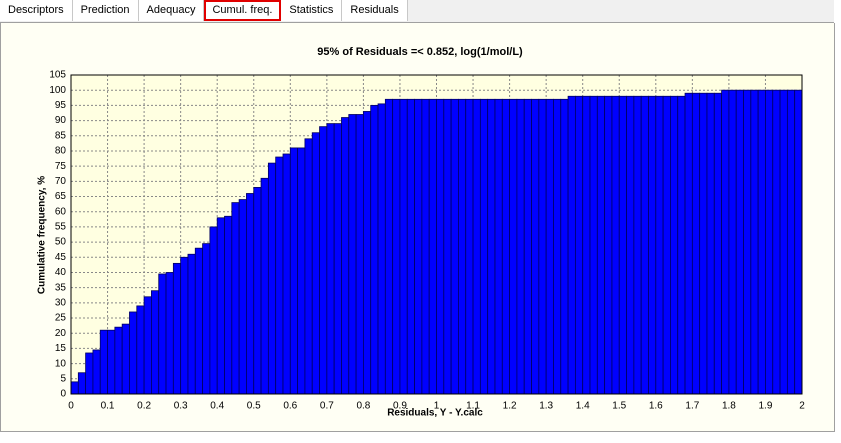 Image resolution: width=841 pixels, height=443 pixels. I want to click on tab: Adequacy, so click(171, 10).